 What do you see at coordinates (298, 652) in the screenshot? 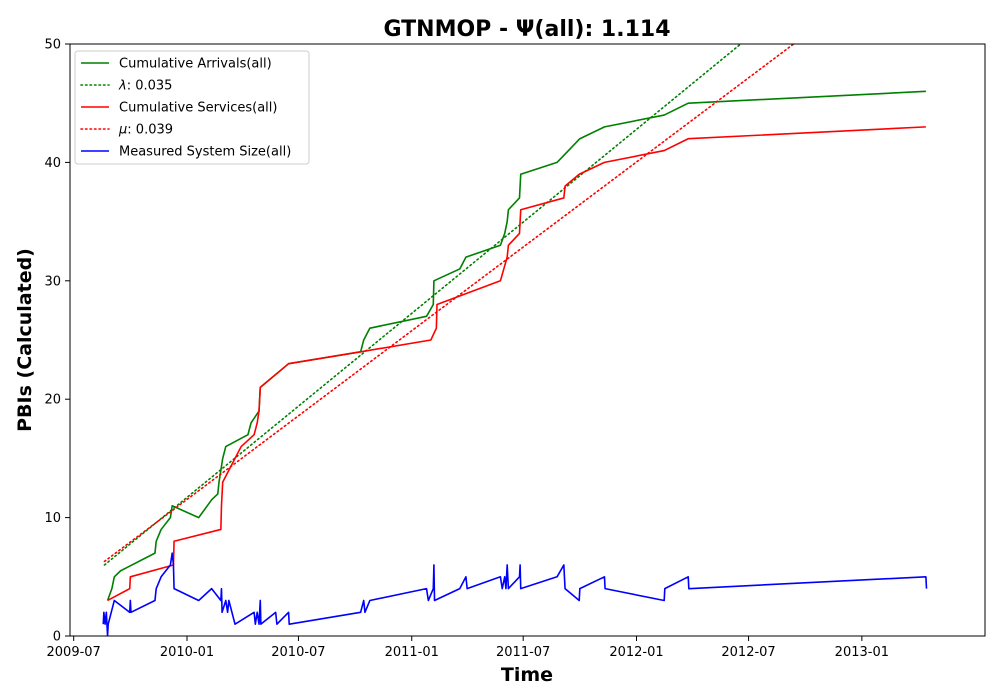
I see `x-tick-label: 2010-07` at bounding box center [298, 652].